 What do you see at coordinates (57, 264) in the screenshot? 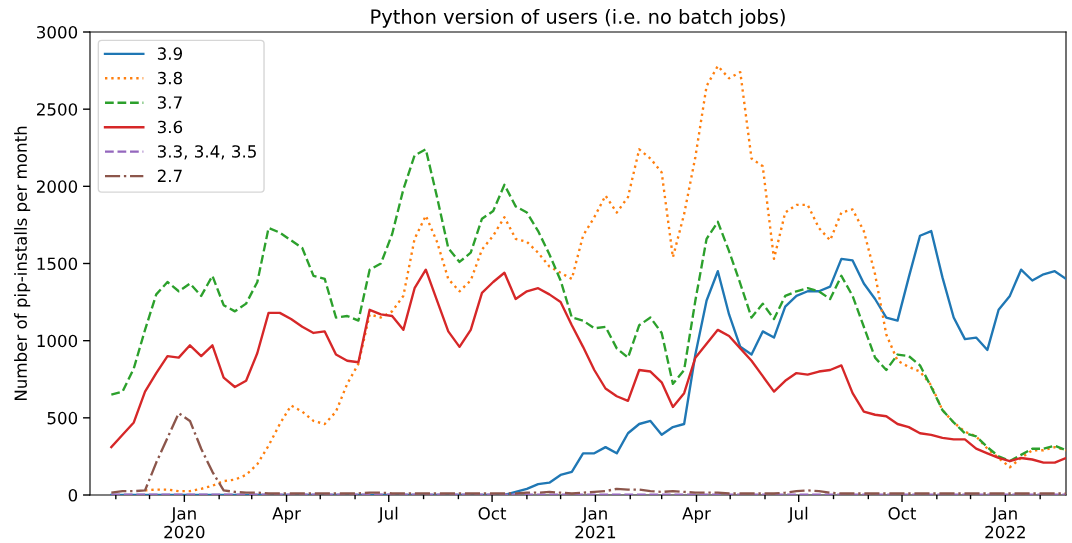
I see `y-tick-label: 1500` at bounding box center [57, 264].